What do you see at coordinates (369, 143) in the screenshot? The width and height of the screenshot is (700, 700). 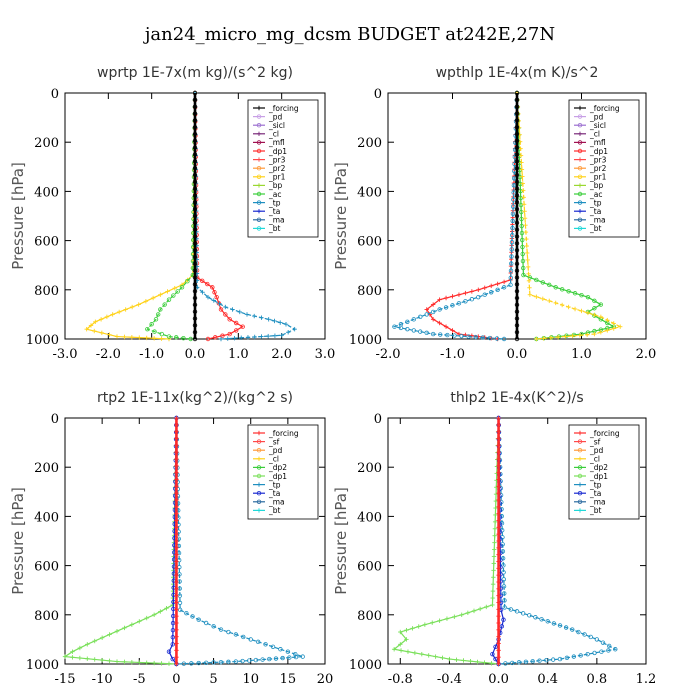 I see `y-tick-label: 200` at bounding box center [369, 143].